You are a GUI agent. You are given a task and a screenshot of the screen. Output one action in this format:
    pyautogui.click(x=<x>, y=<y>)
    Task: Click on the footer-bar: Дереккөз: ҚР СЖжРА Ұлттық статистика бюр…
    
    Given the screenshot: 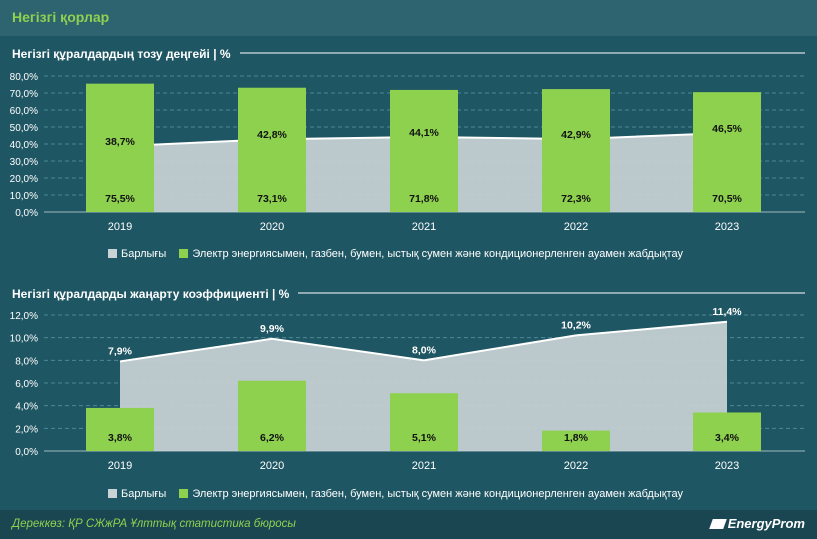 What is the action you would take?
    pyautogui.click(x=408, y=524)
    